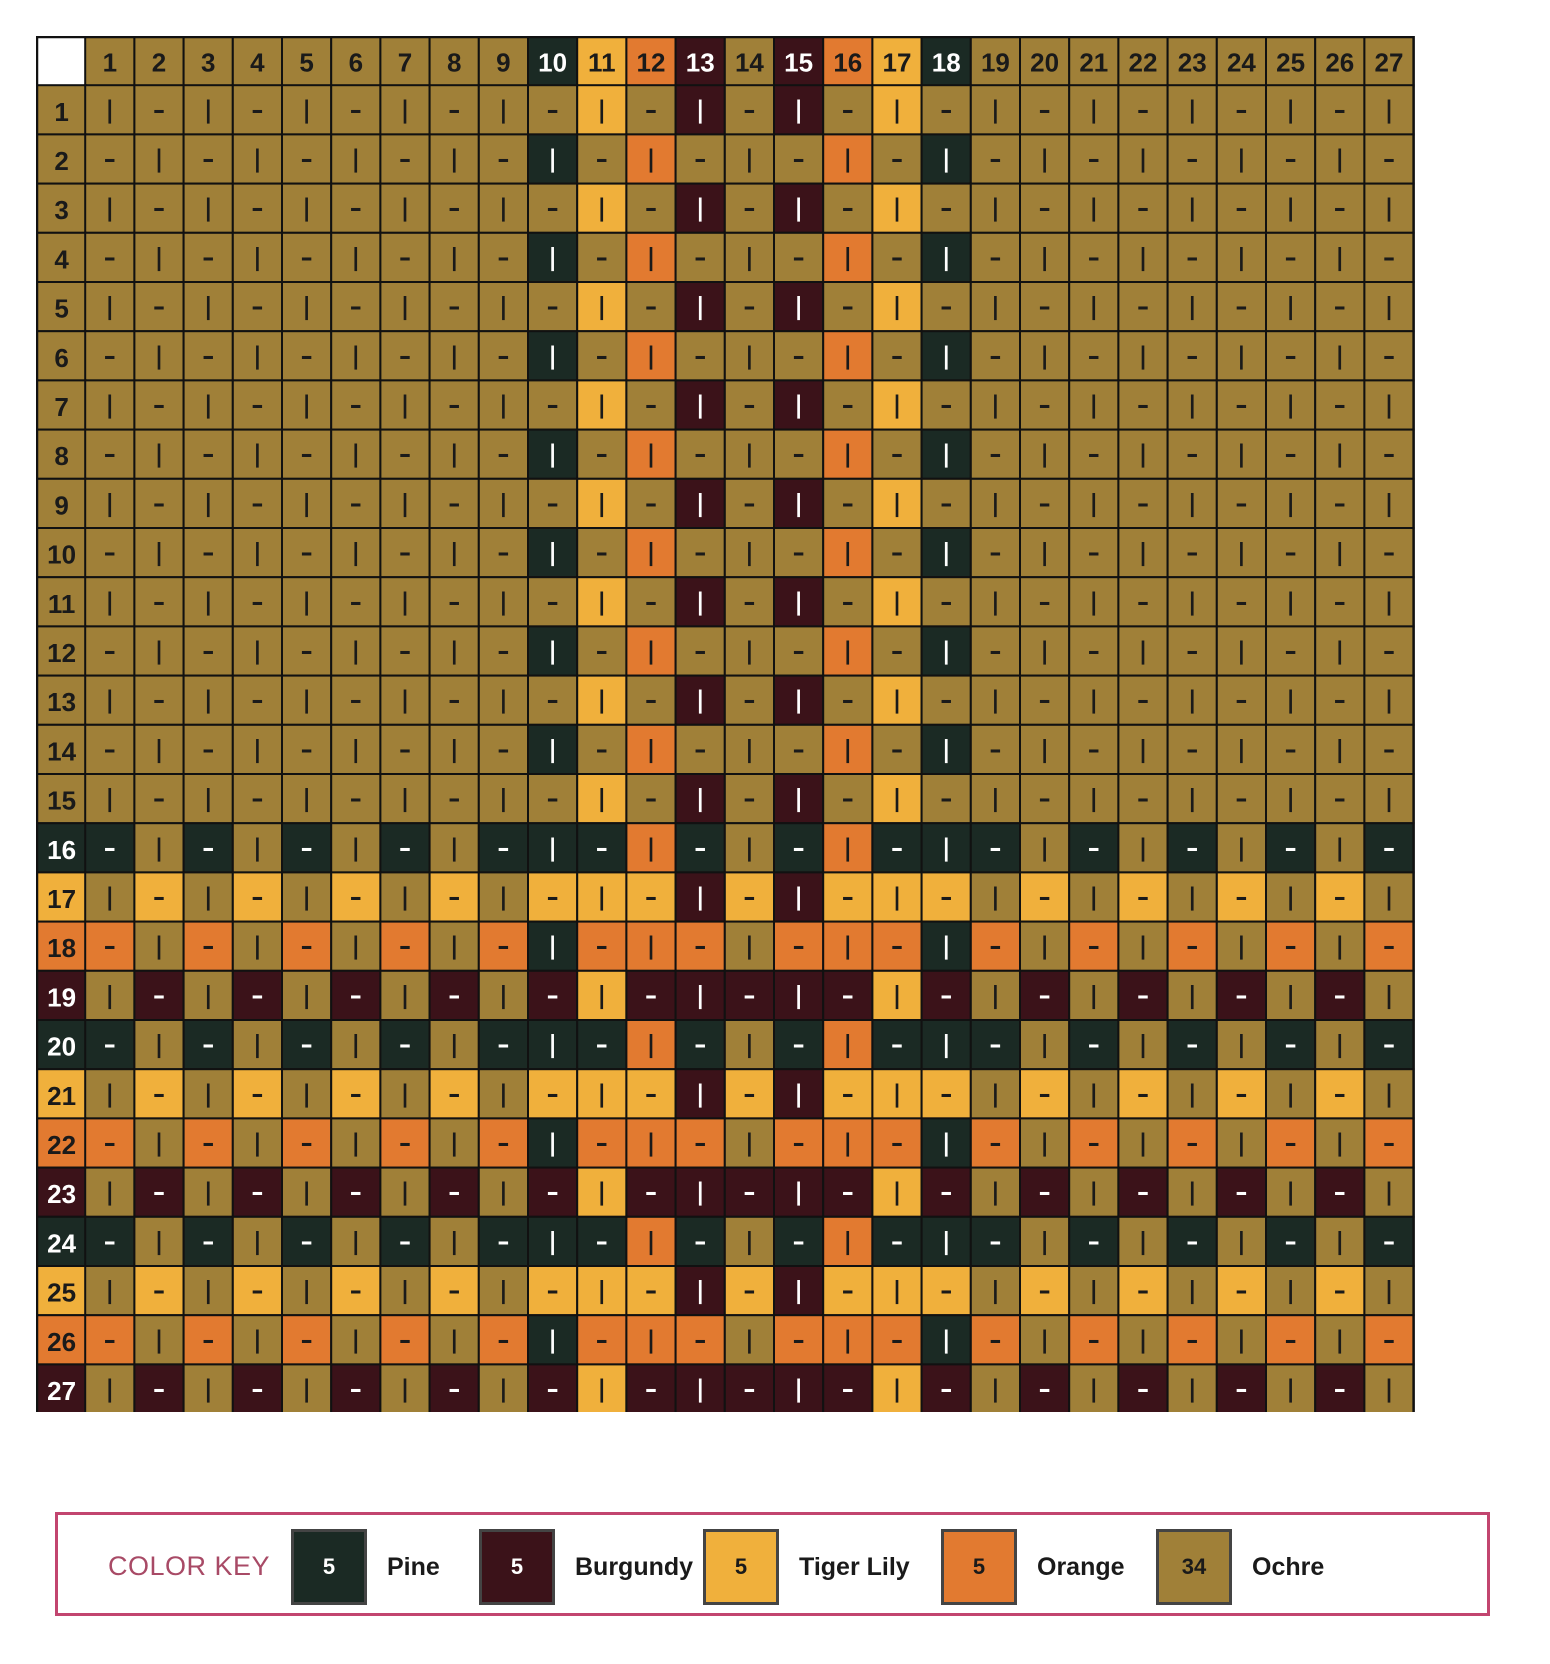 The image size is (1550, 1664). What do you see at coordinates (1389, 63) in the screenshot?
I see `column-header-label: 27` at bounding box center [1389, 63].